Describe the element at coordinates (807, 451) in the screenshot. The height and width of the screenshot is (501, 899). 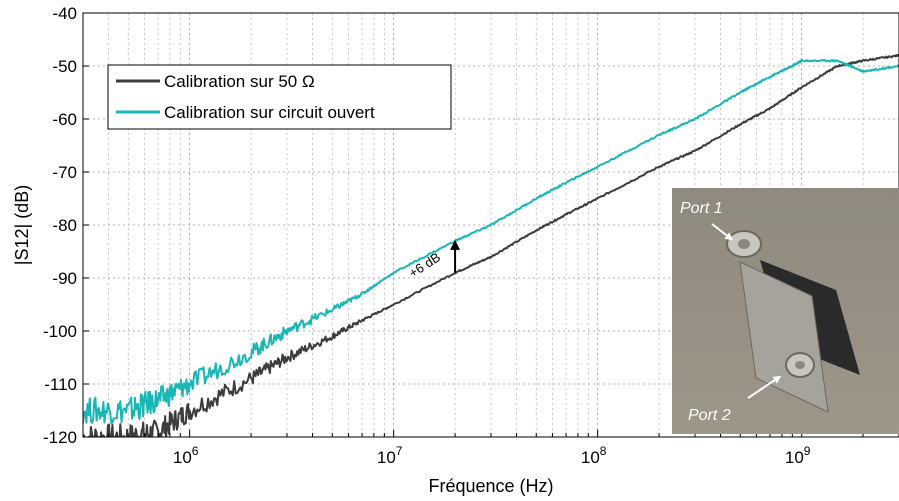
I see `x-tick-label-exponent: 9` at that location.